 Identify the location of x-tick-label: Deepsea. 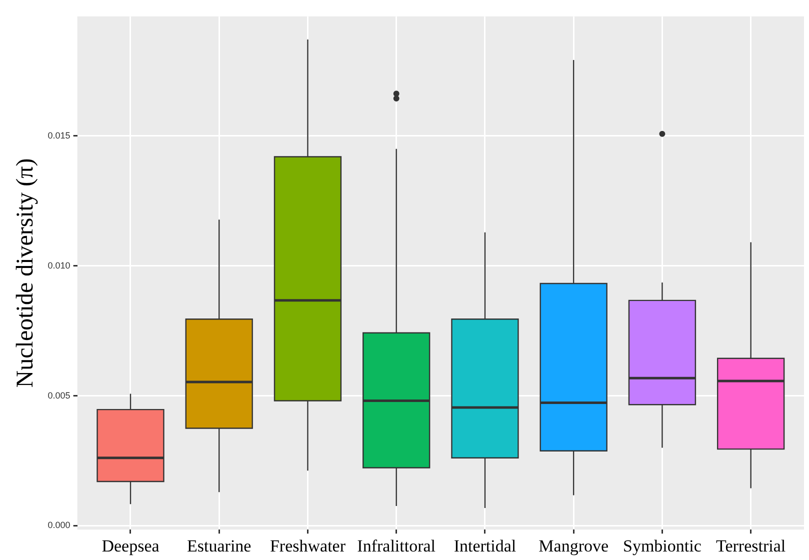
(131, 546).